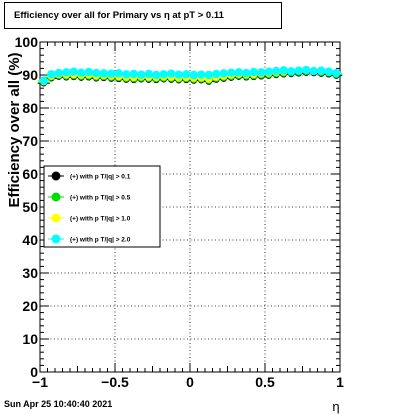  I want to click on x-tick-label: 1, so click(340, 382).